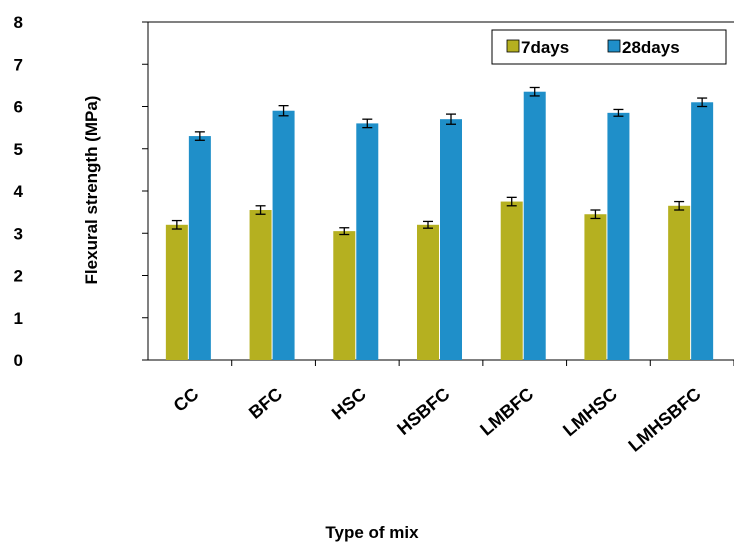  What do you see at coordinates (18, 360) in the screenshot?
I see `y-tick-label: 0` at bounding box center [18, 360].